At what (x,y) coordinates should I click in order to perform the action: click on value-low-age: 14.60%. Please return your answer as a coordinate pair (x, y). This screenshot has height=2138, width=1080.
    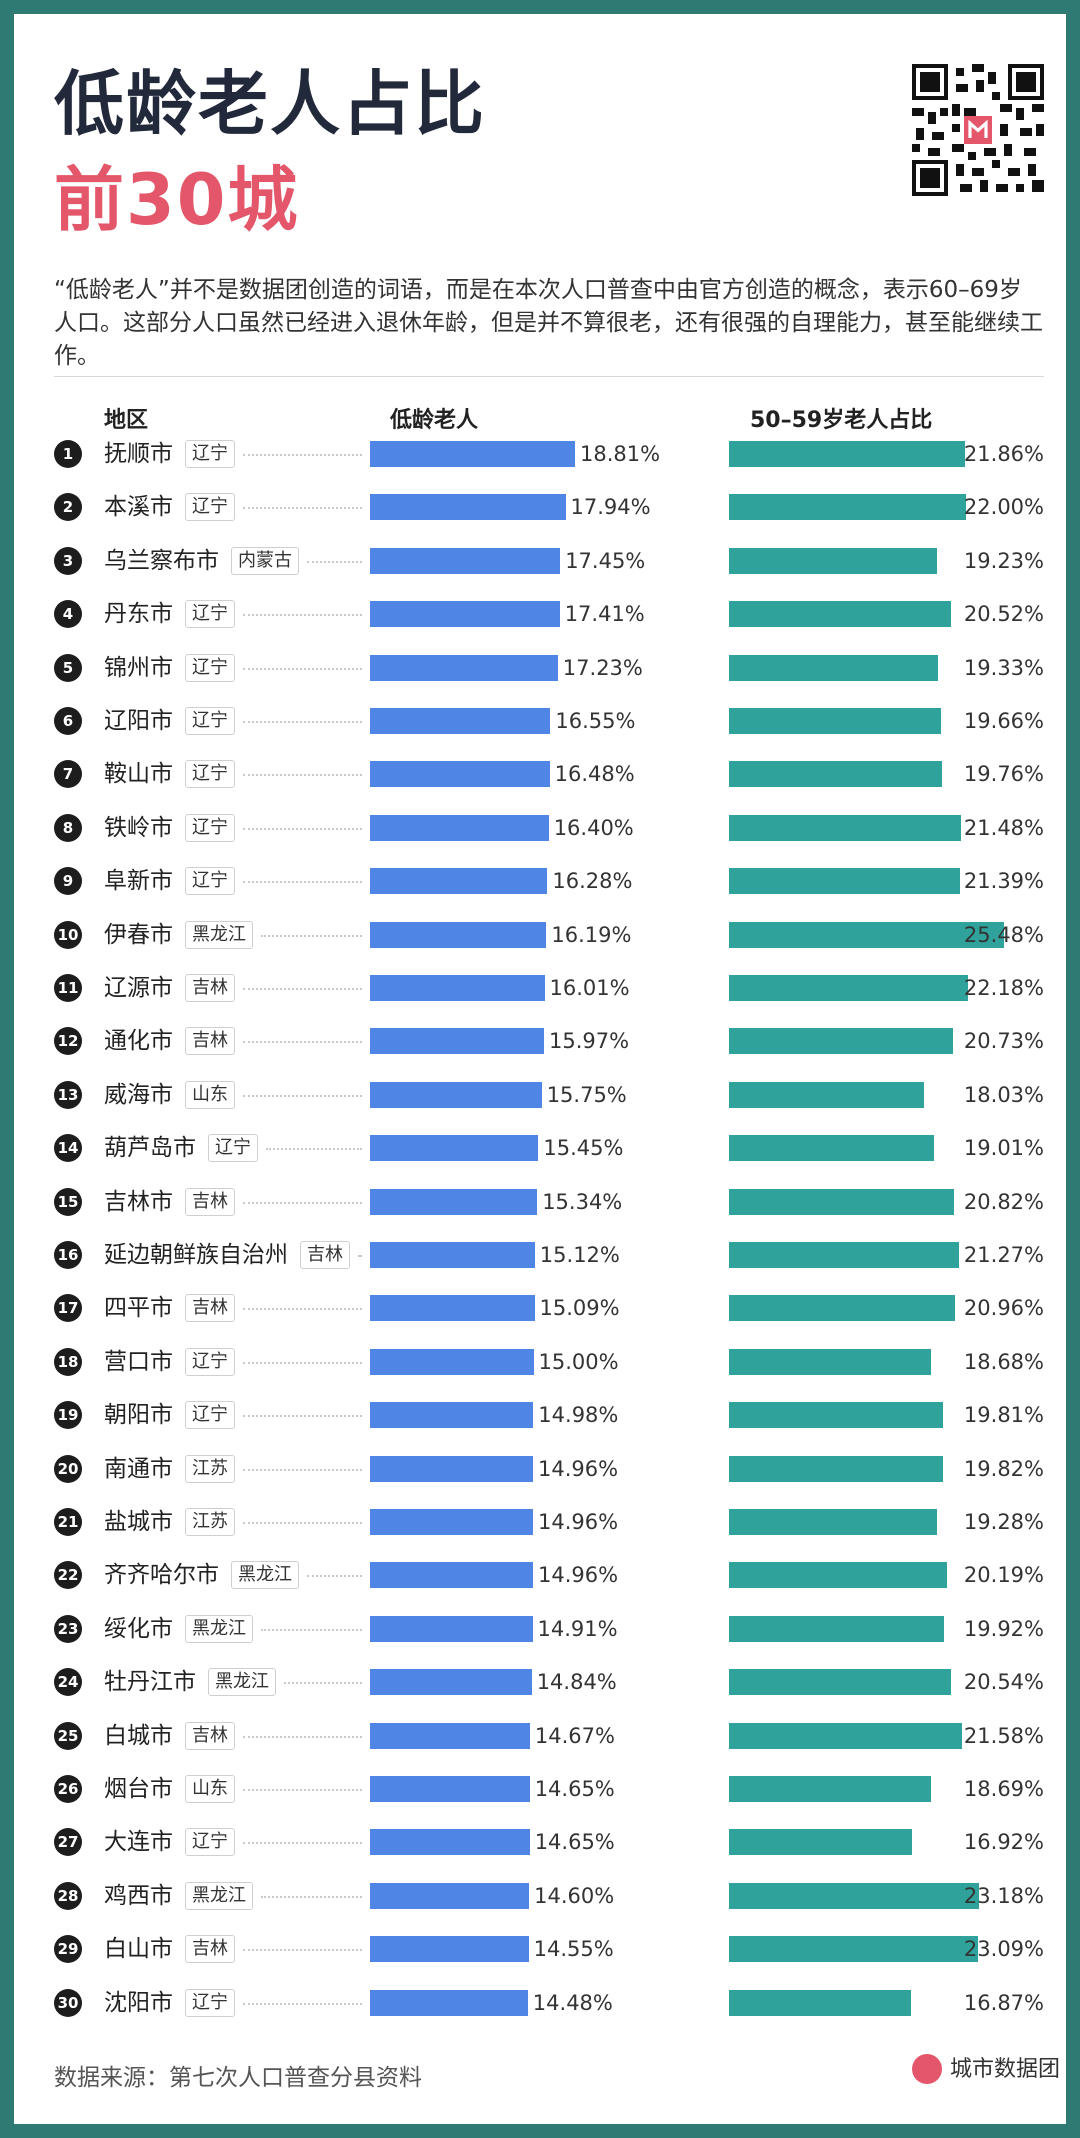
    Looking at the image, I should click on (574, 1896).